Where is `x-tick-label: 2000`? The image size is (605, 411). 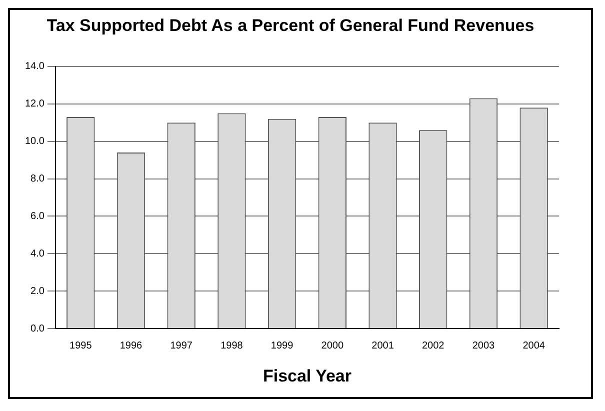 x-tick-label: 2000 is located at coordinates (332, 346).